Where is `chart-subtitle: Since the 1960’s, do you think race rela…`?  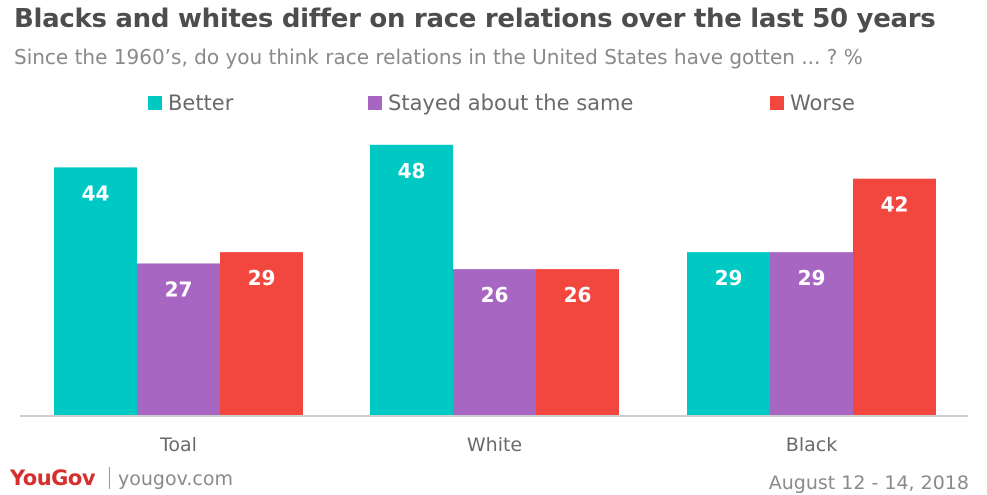 chart-subtitle: Since the 1960’s, do you think race rela… is located at coordinates (438, 57).